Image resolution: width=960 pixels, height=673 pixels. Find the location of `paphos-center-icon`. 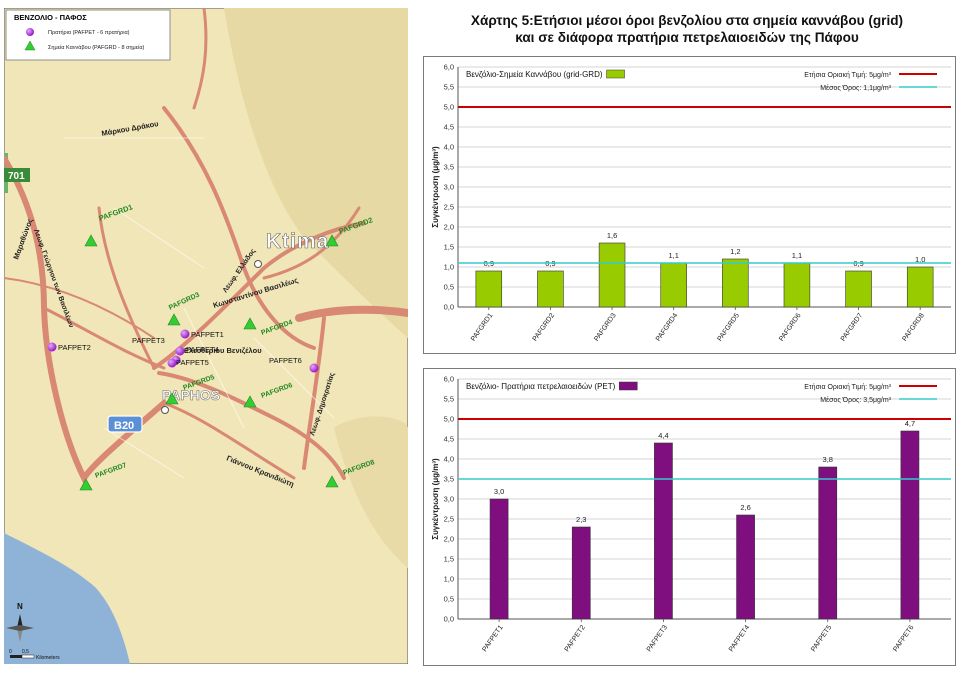

paphos-center-icon is located at coordinates (165, 410).